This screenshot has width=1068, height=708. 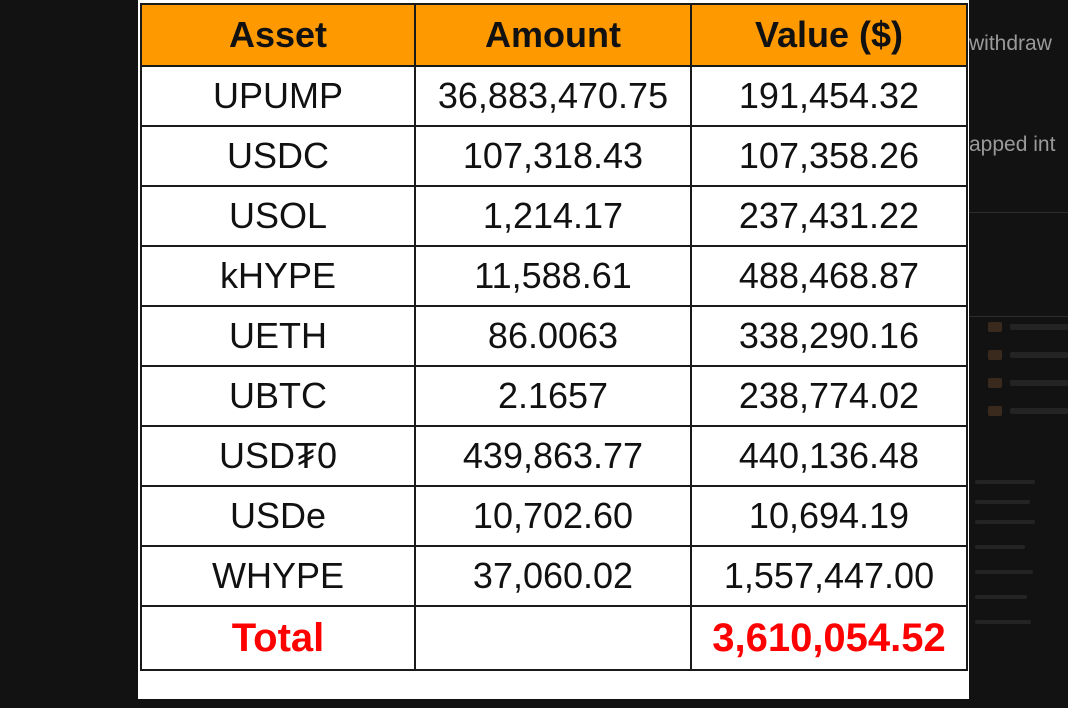 I want to click on cell-amount: 439,863.77, so click(x=553, y=456).